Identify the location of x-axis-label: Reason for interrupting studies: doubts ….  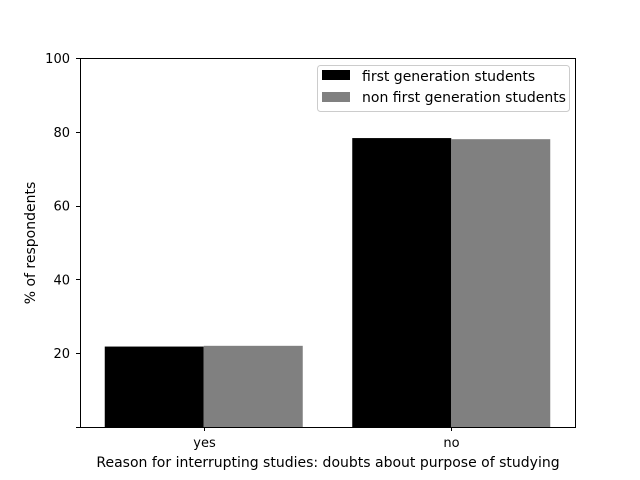
(327, 463).